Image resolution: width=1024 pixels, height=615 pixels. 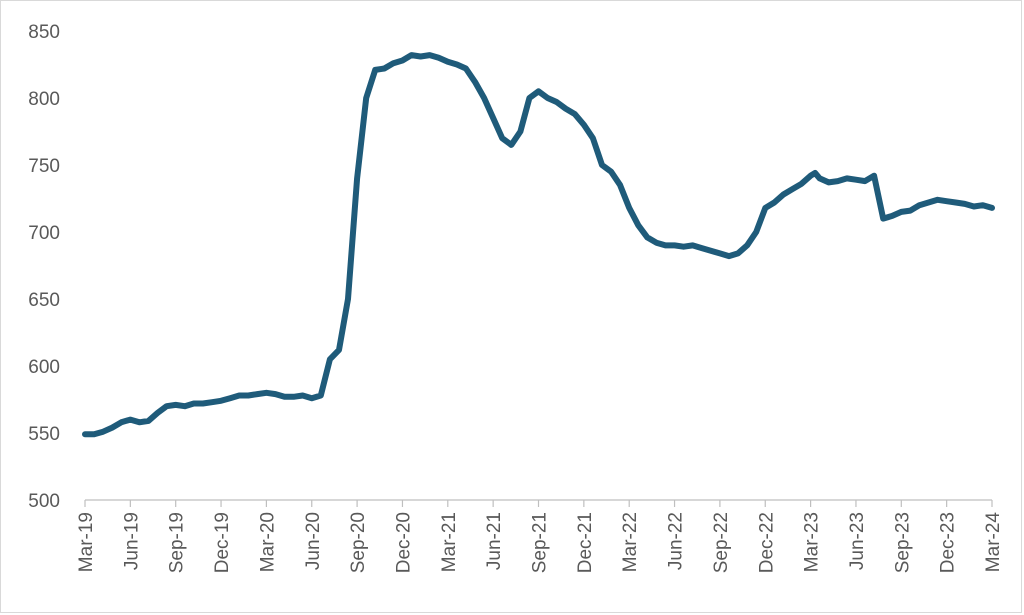 I want to click on x-tick-label: Mar-23, so click(x=812, y=542).